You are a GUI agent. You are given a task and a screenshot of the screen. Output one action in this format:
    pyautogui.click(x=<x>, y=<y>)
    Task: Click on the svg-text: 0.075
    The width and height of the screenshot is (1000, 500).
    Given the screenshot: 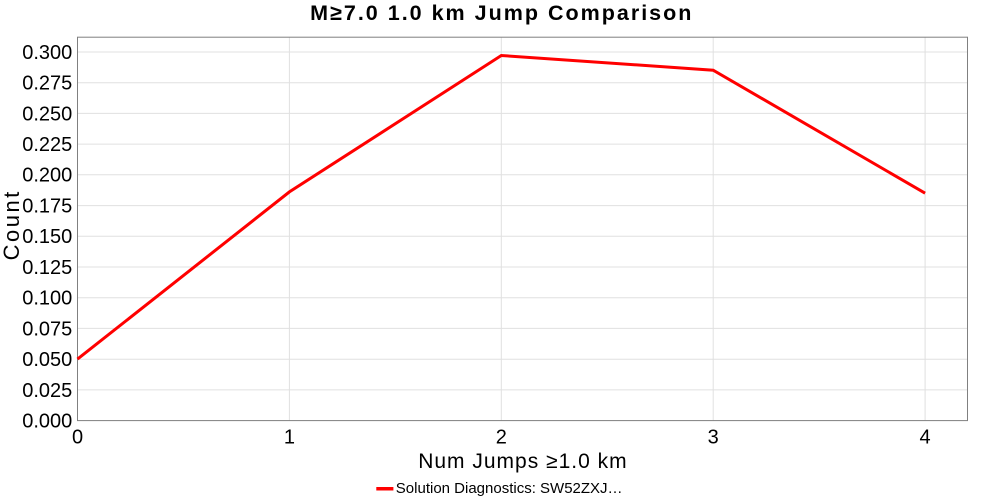 What is the action you would take?
    pyautogui.click(x=47, y=329)
    